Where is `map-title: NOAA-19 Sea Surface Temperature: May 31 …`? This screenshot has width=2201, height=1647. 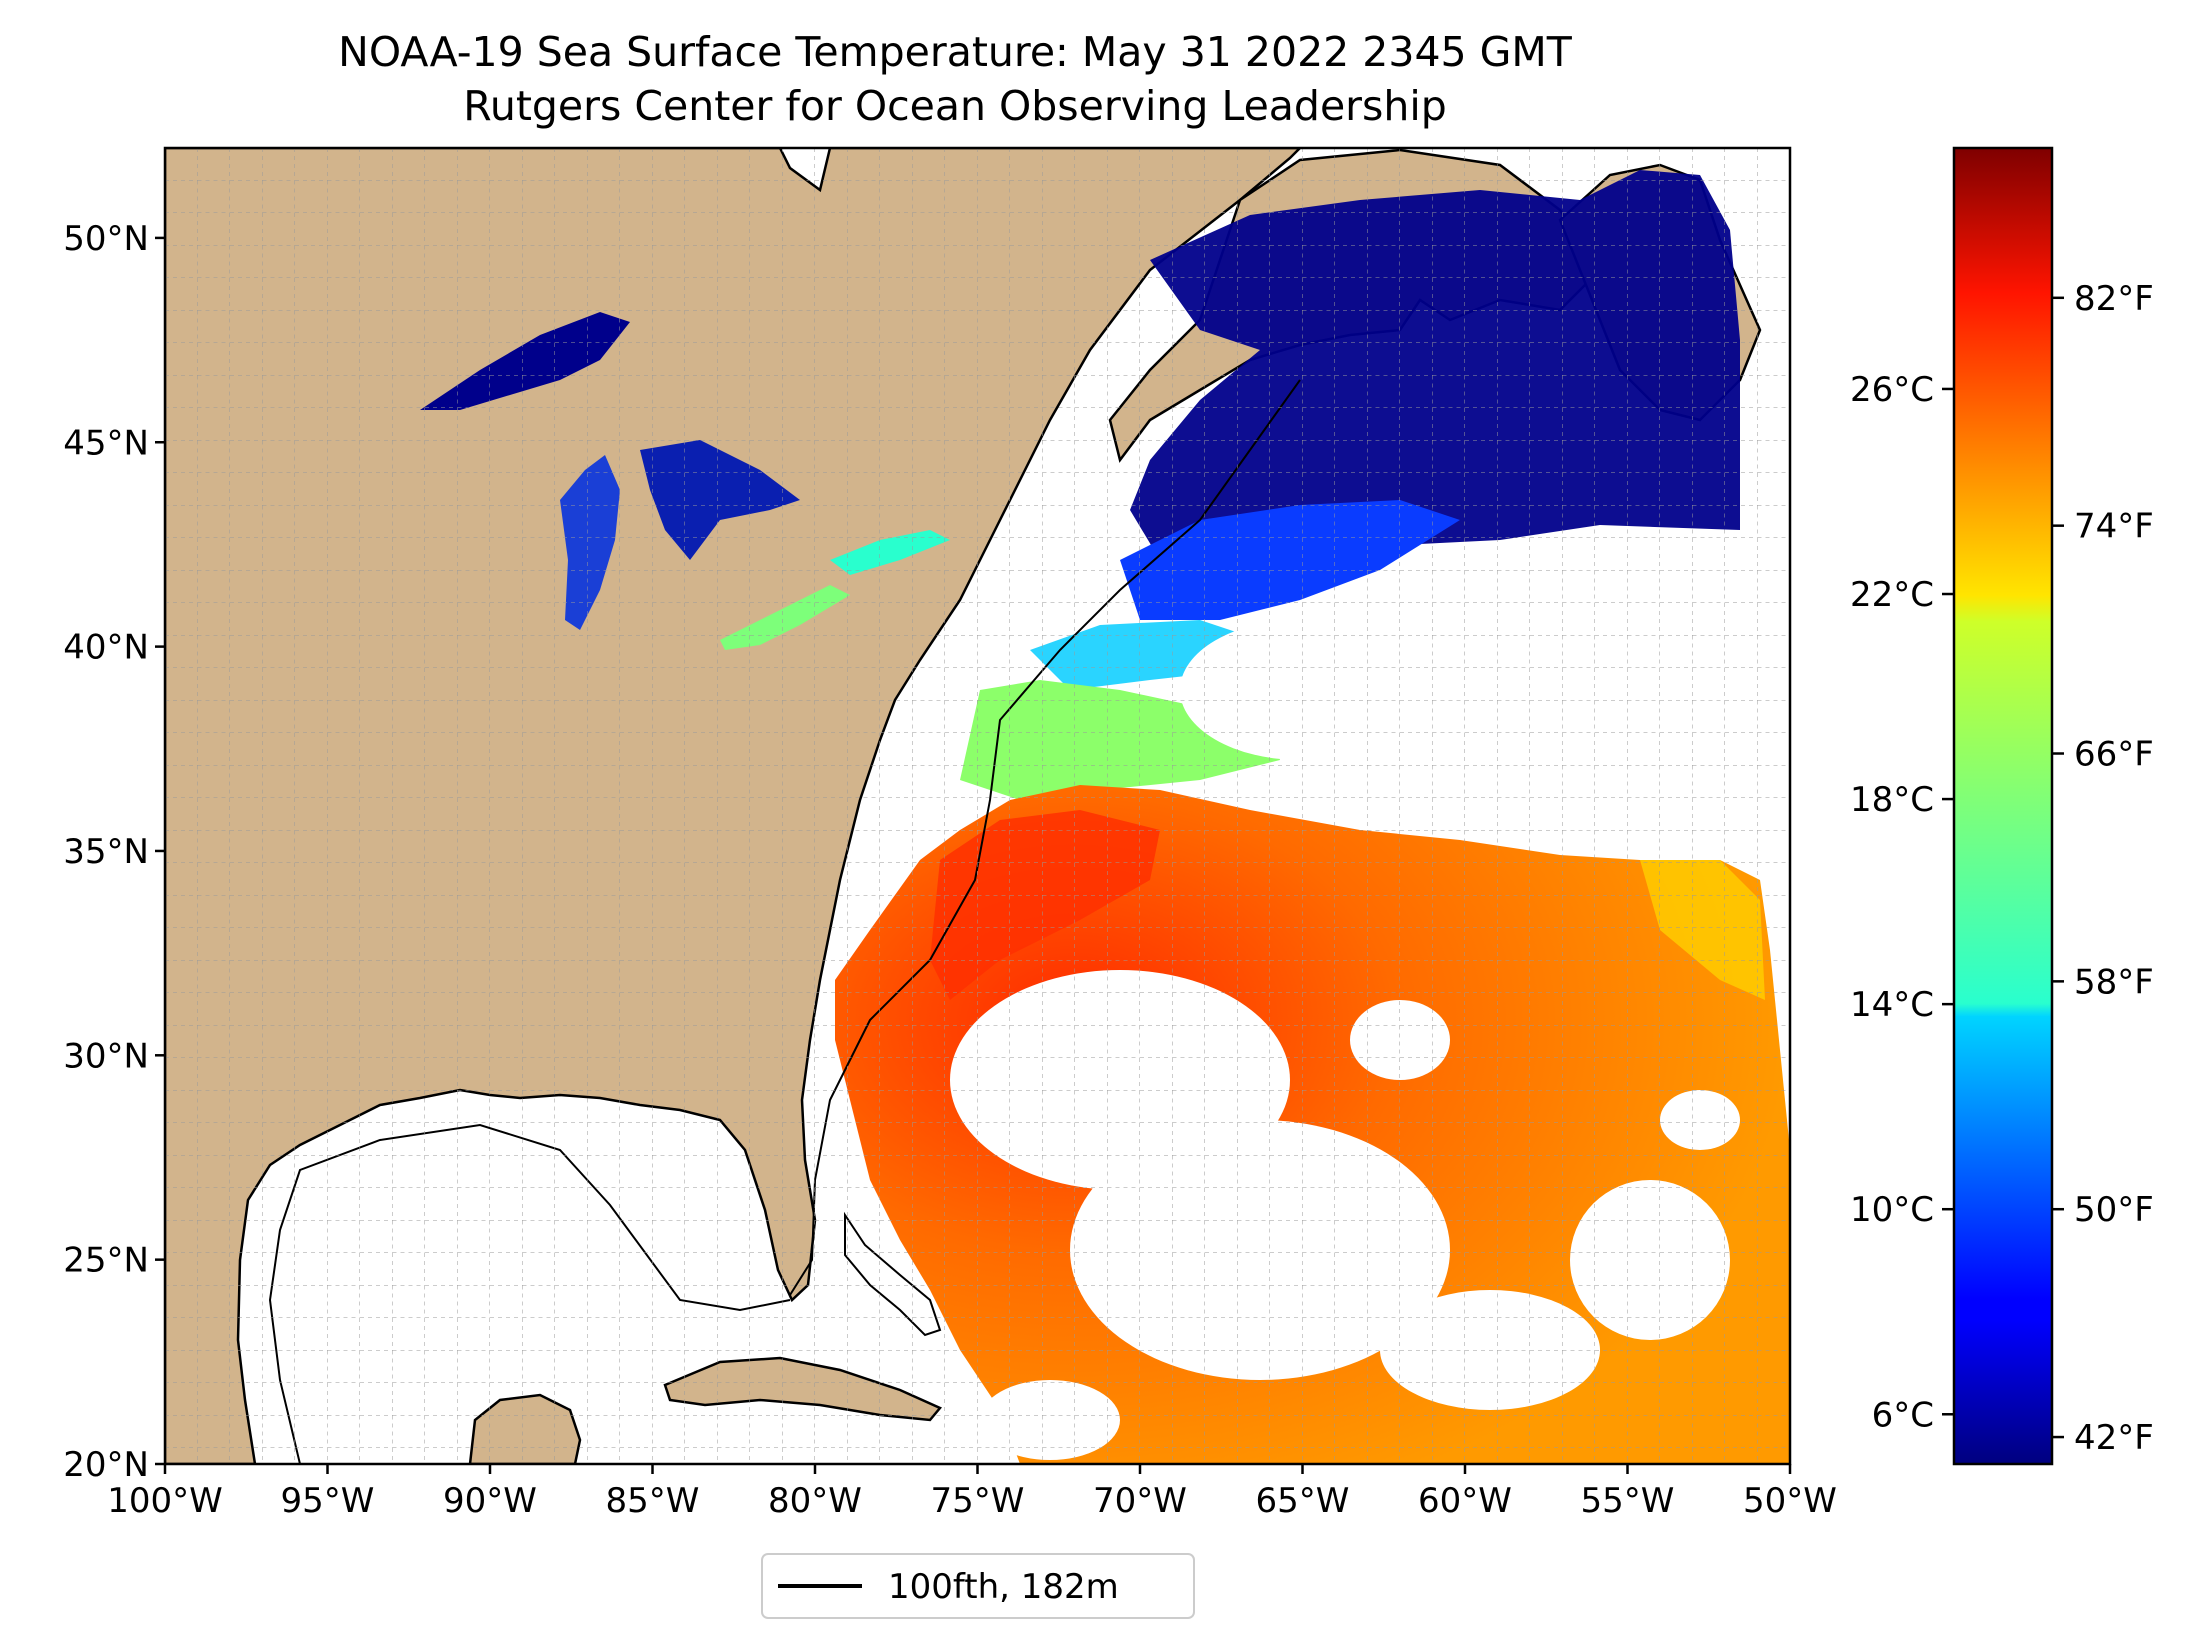
map-title: NOAA-19 Sea Surface Temperature: May 31 … is located at coordinates (955, 52).